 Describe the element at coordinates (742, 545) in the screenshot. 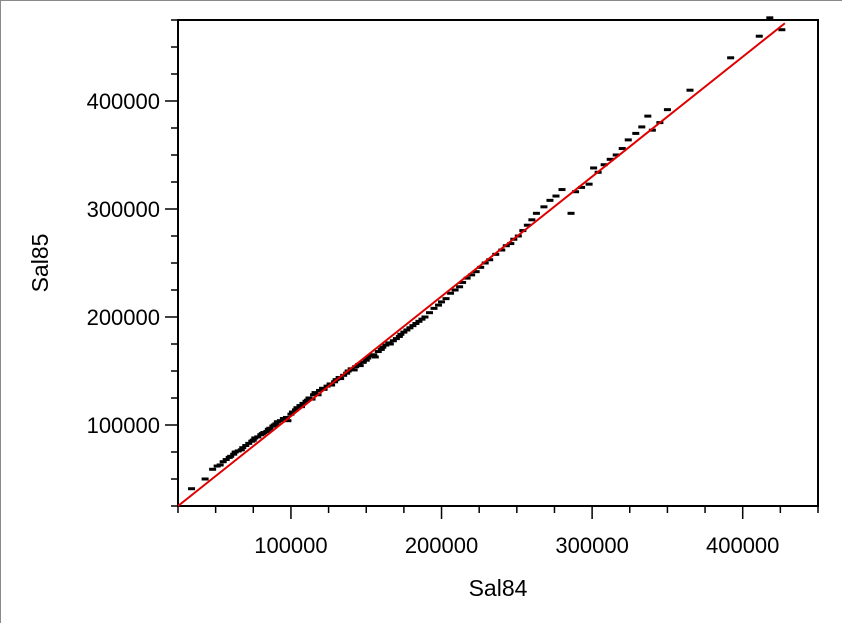

I see `x-tick-label: 400000` at that location.